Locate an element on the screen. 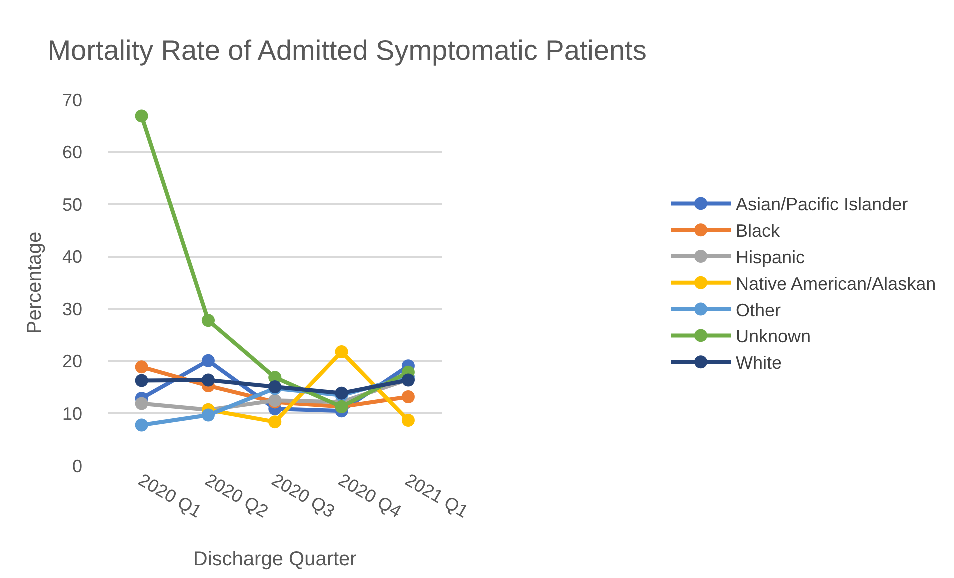 The image size is (954, 578). legend-label: Black is located at coordinates (759, 231).